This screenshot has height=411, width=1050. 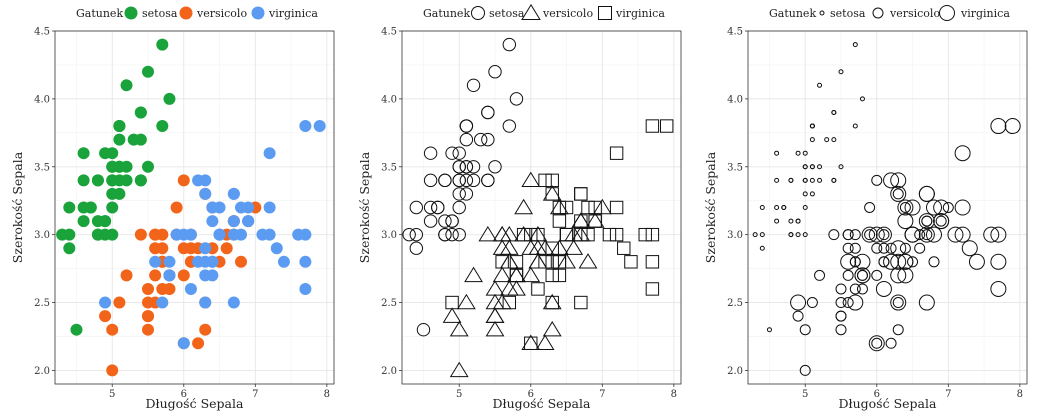 What do you see at coordinates (42, 32) in the screenshot?
I see `y-tick-label: 4.5` at bounding box center [42, 32].